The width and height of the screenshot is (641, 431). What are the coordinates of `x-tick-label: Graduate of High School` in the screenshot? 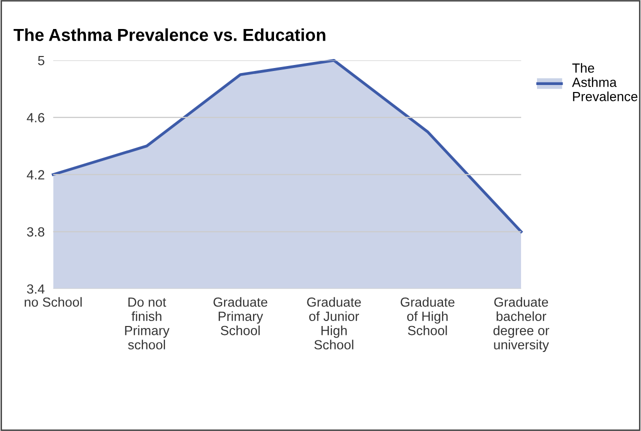 It's located at (427, 316).